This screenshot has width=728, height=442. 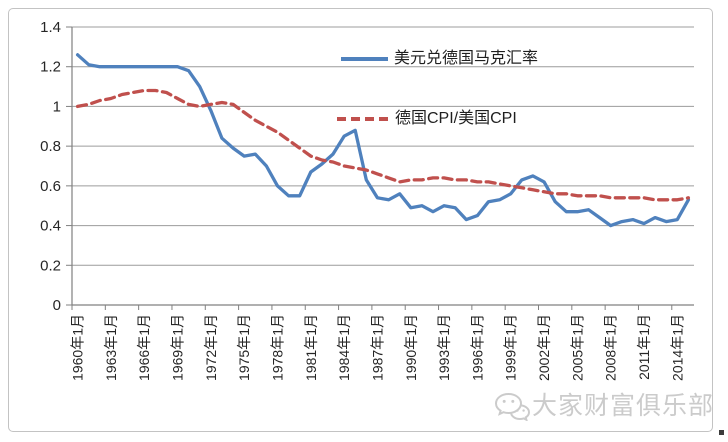 I want to click on x-tick-label: 1960年1月, so click(x=78, y=347).